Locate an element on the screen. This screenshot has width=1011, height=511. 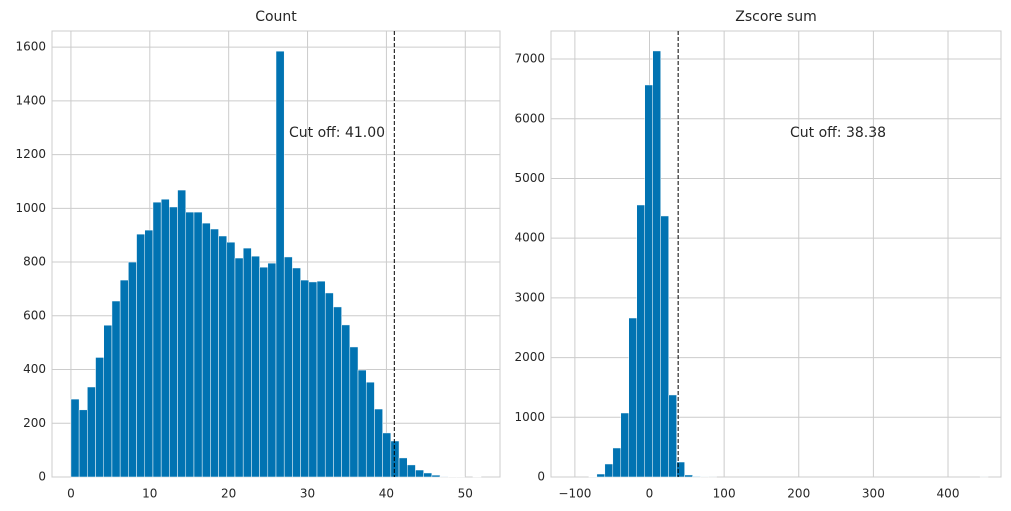
y-tick-label: 800 is located at coordinates (34, 262).